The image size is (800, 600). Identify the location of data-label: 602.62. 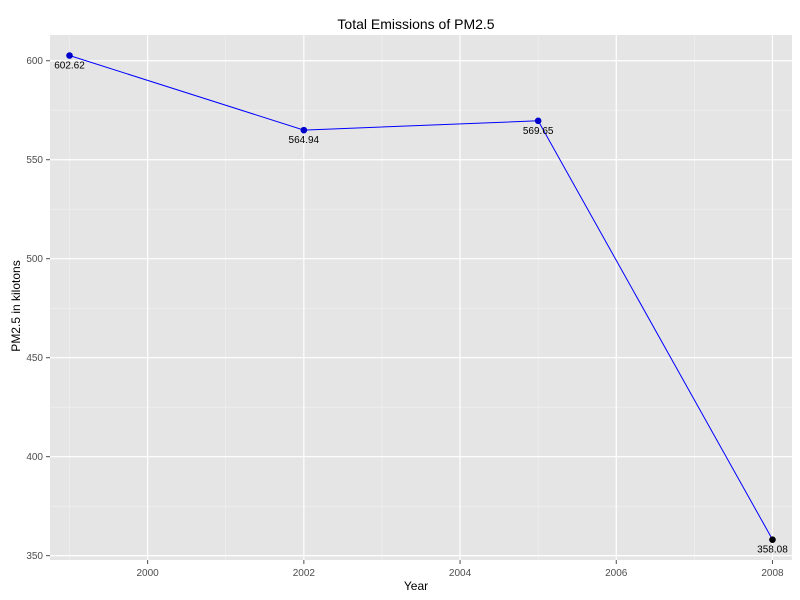
(69, 66).